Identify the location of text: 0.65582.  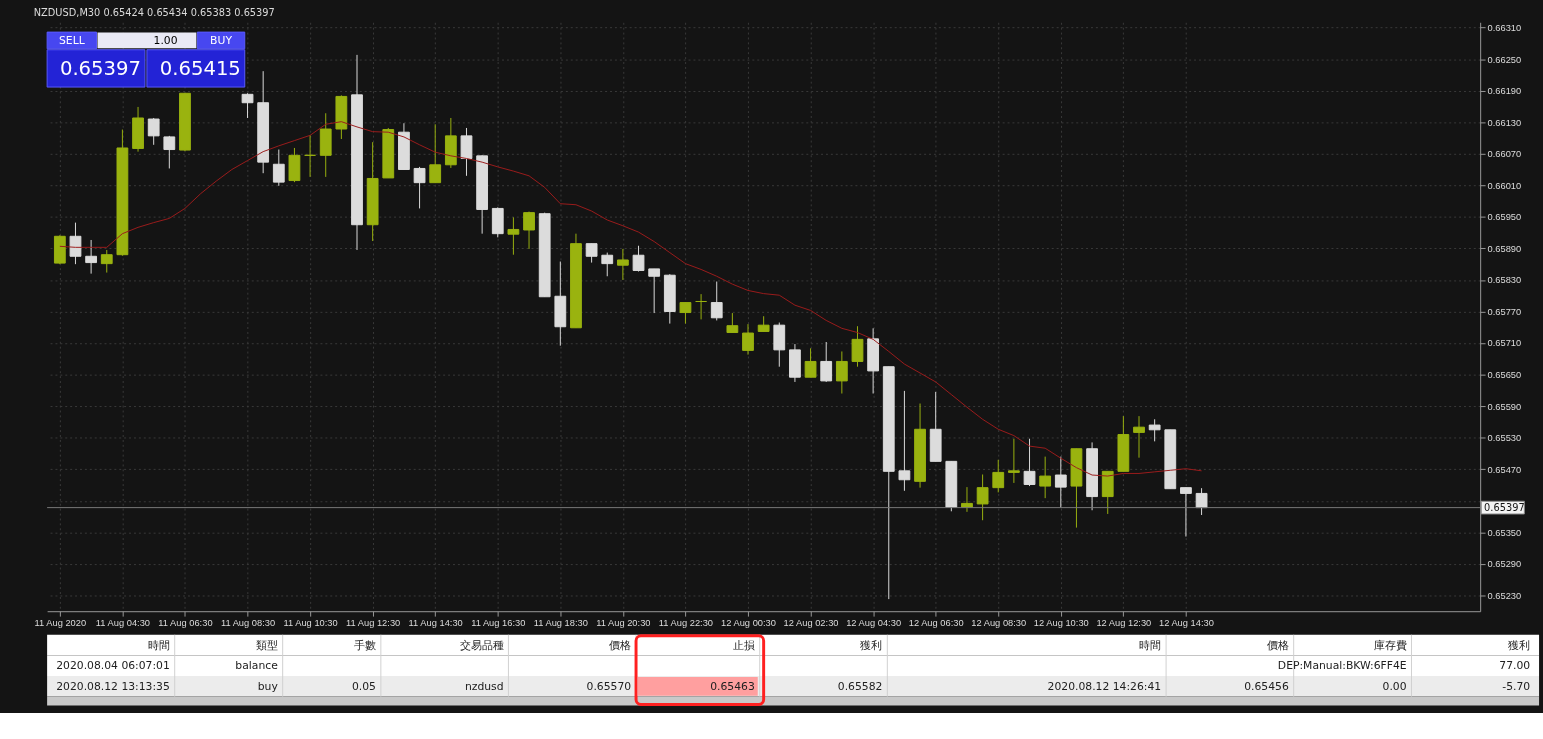
(860, 686).